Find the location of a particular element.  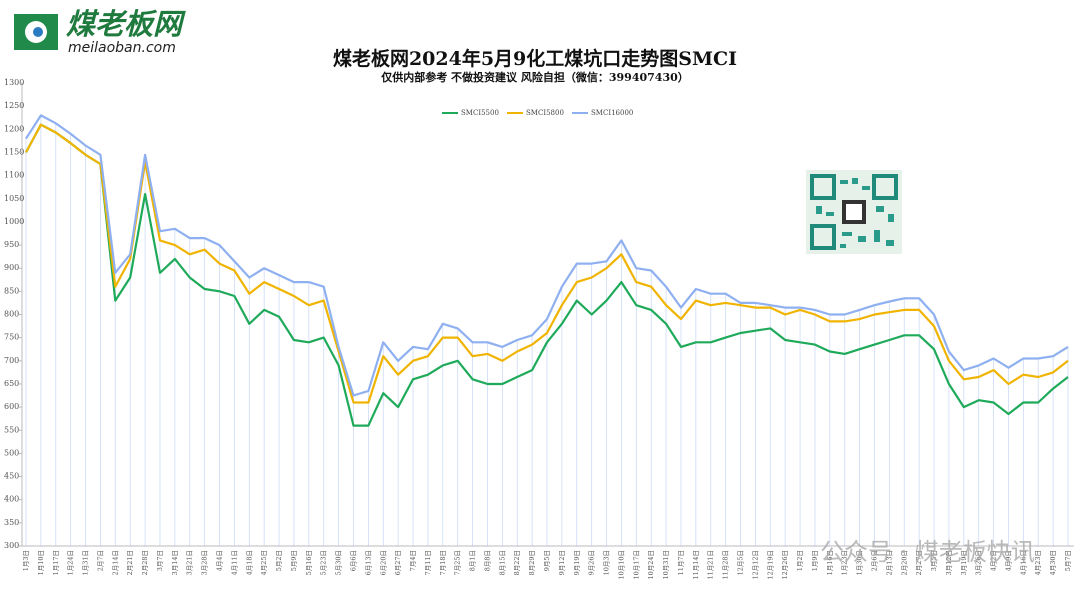

y-tick-label: 950 is located at coordinates (11, 244).